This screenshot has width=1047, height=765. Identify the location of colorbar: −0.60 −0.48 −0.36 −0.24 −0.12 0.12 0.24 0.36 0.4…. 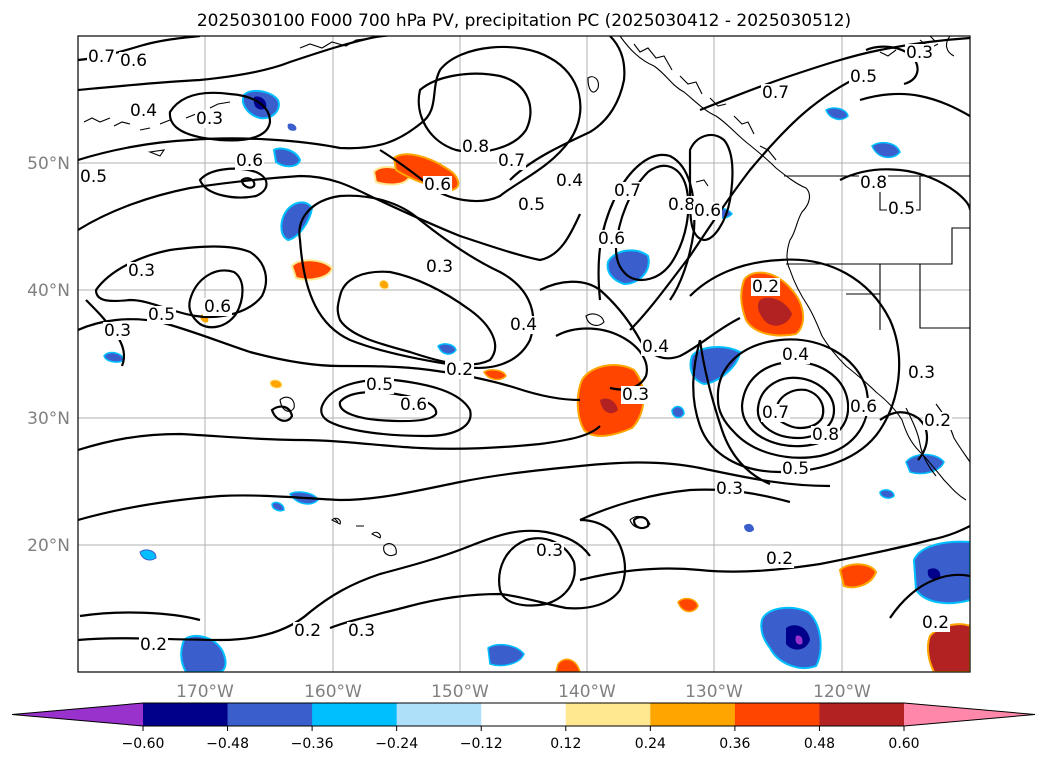
(523, 727).